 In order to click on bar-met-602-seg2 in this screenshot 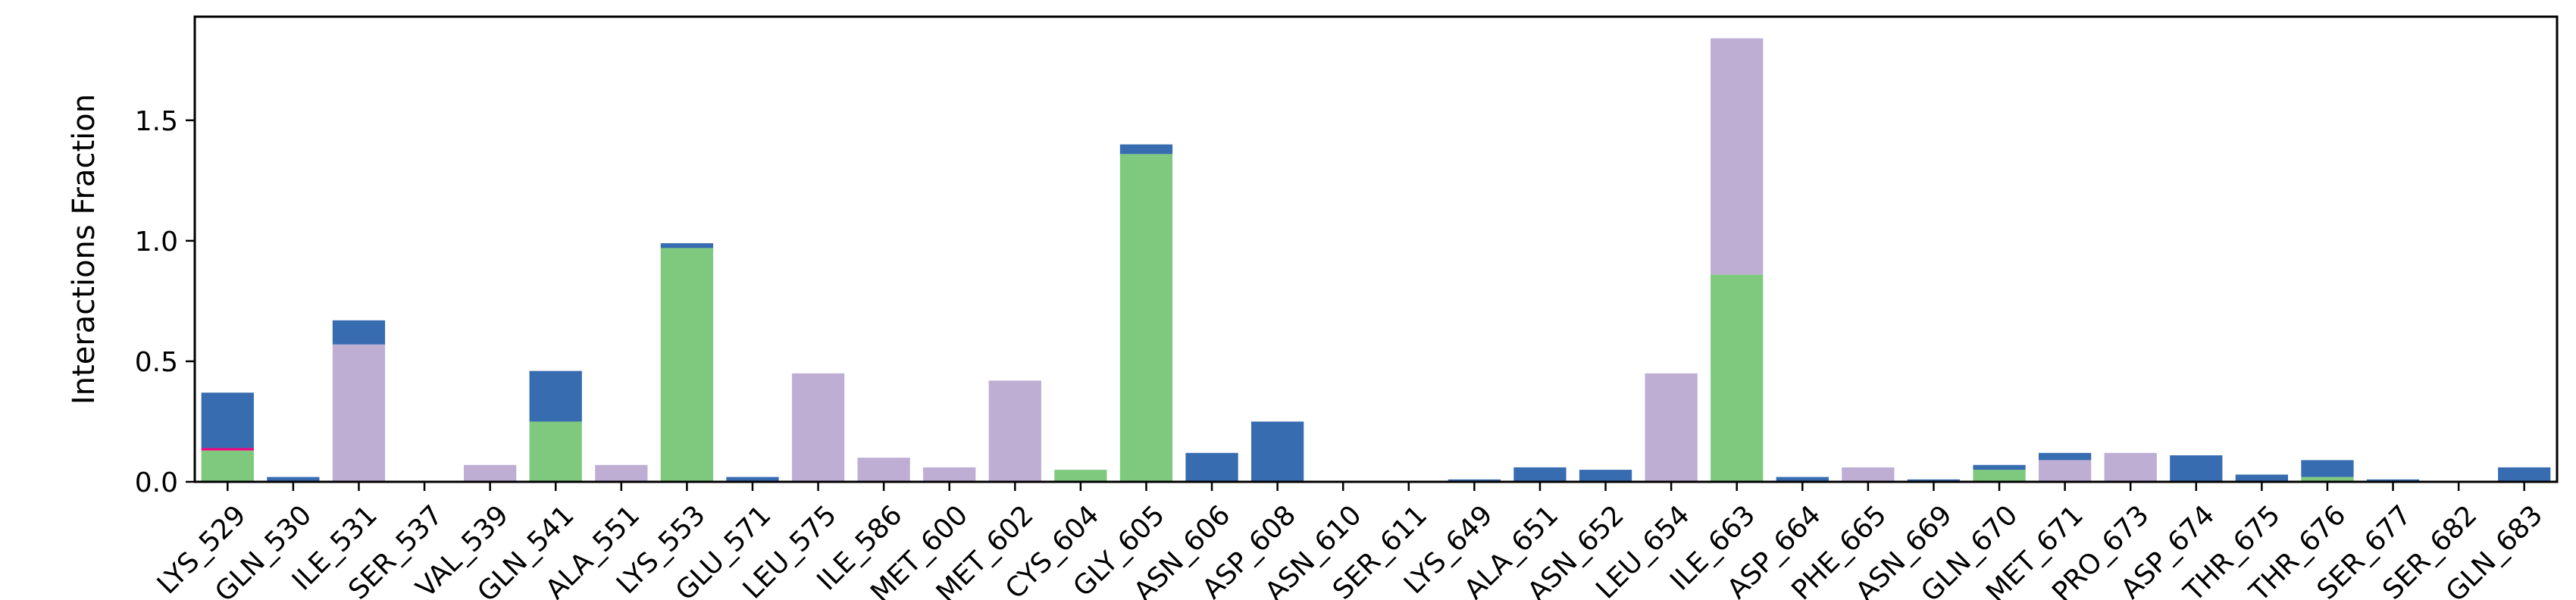, I will do `click(1015, 431)`.